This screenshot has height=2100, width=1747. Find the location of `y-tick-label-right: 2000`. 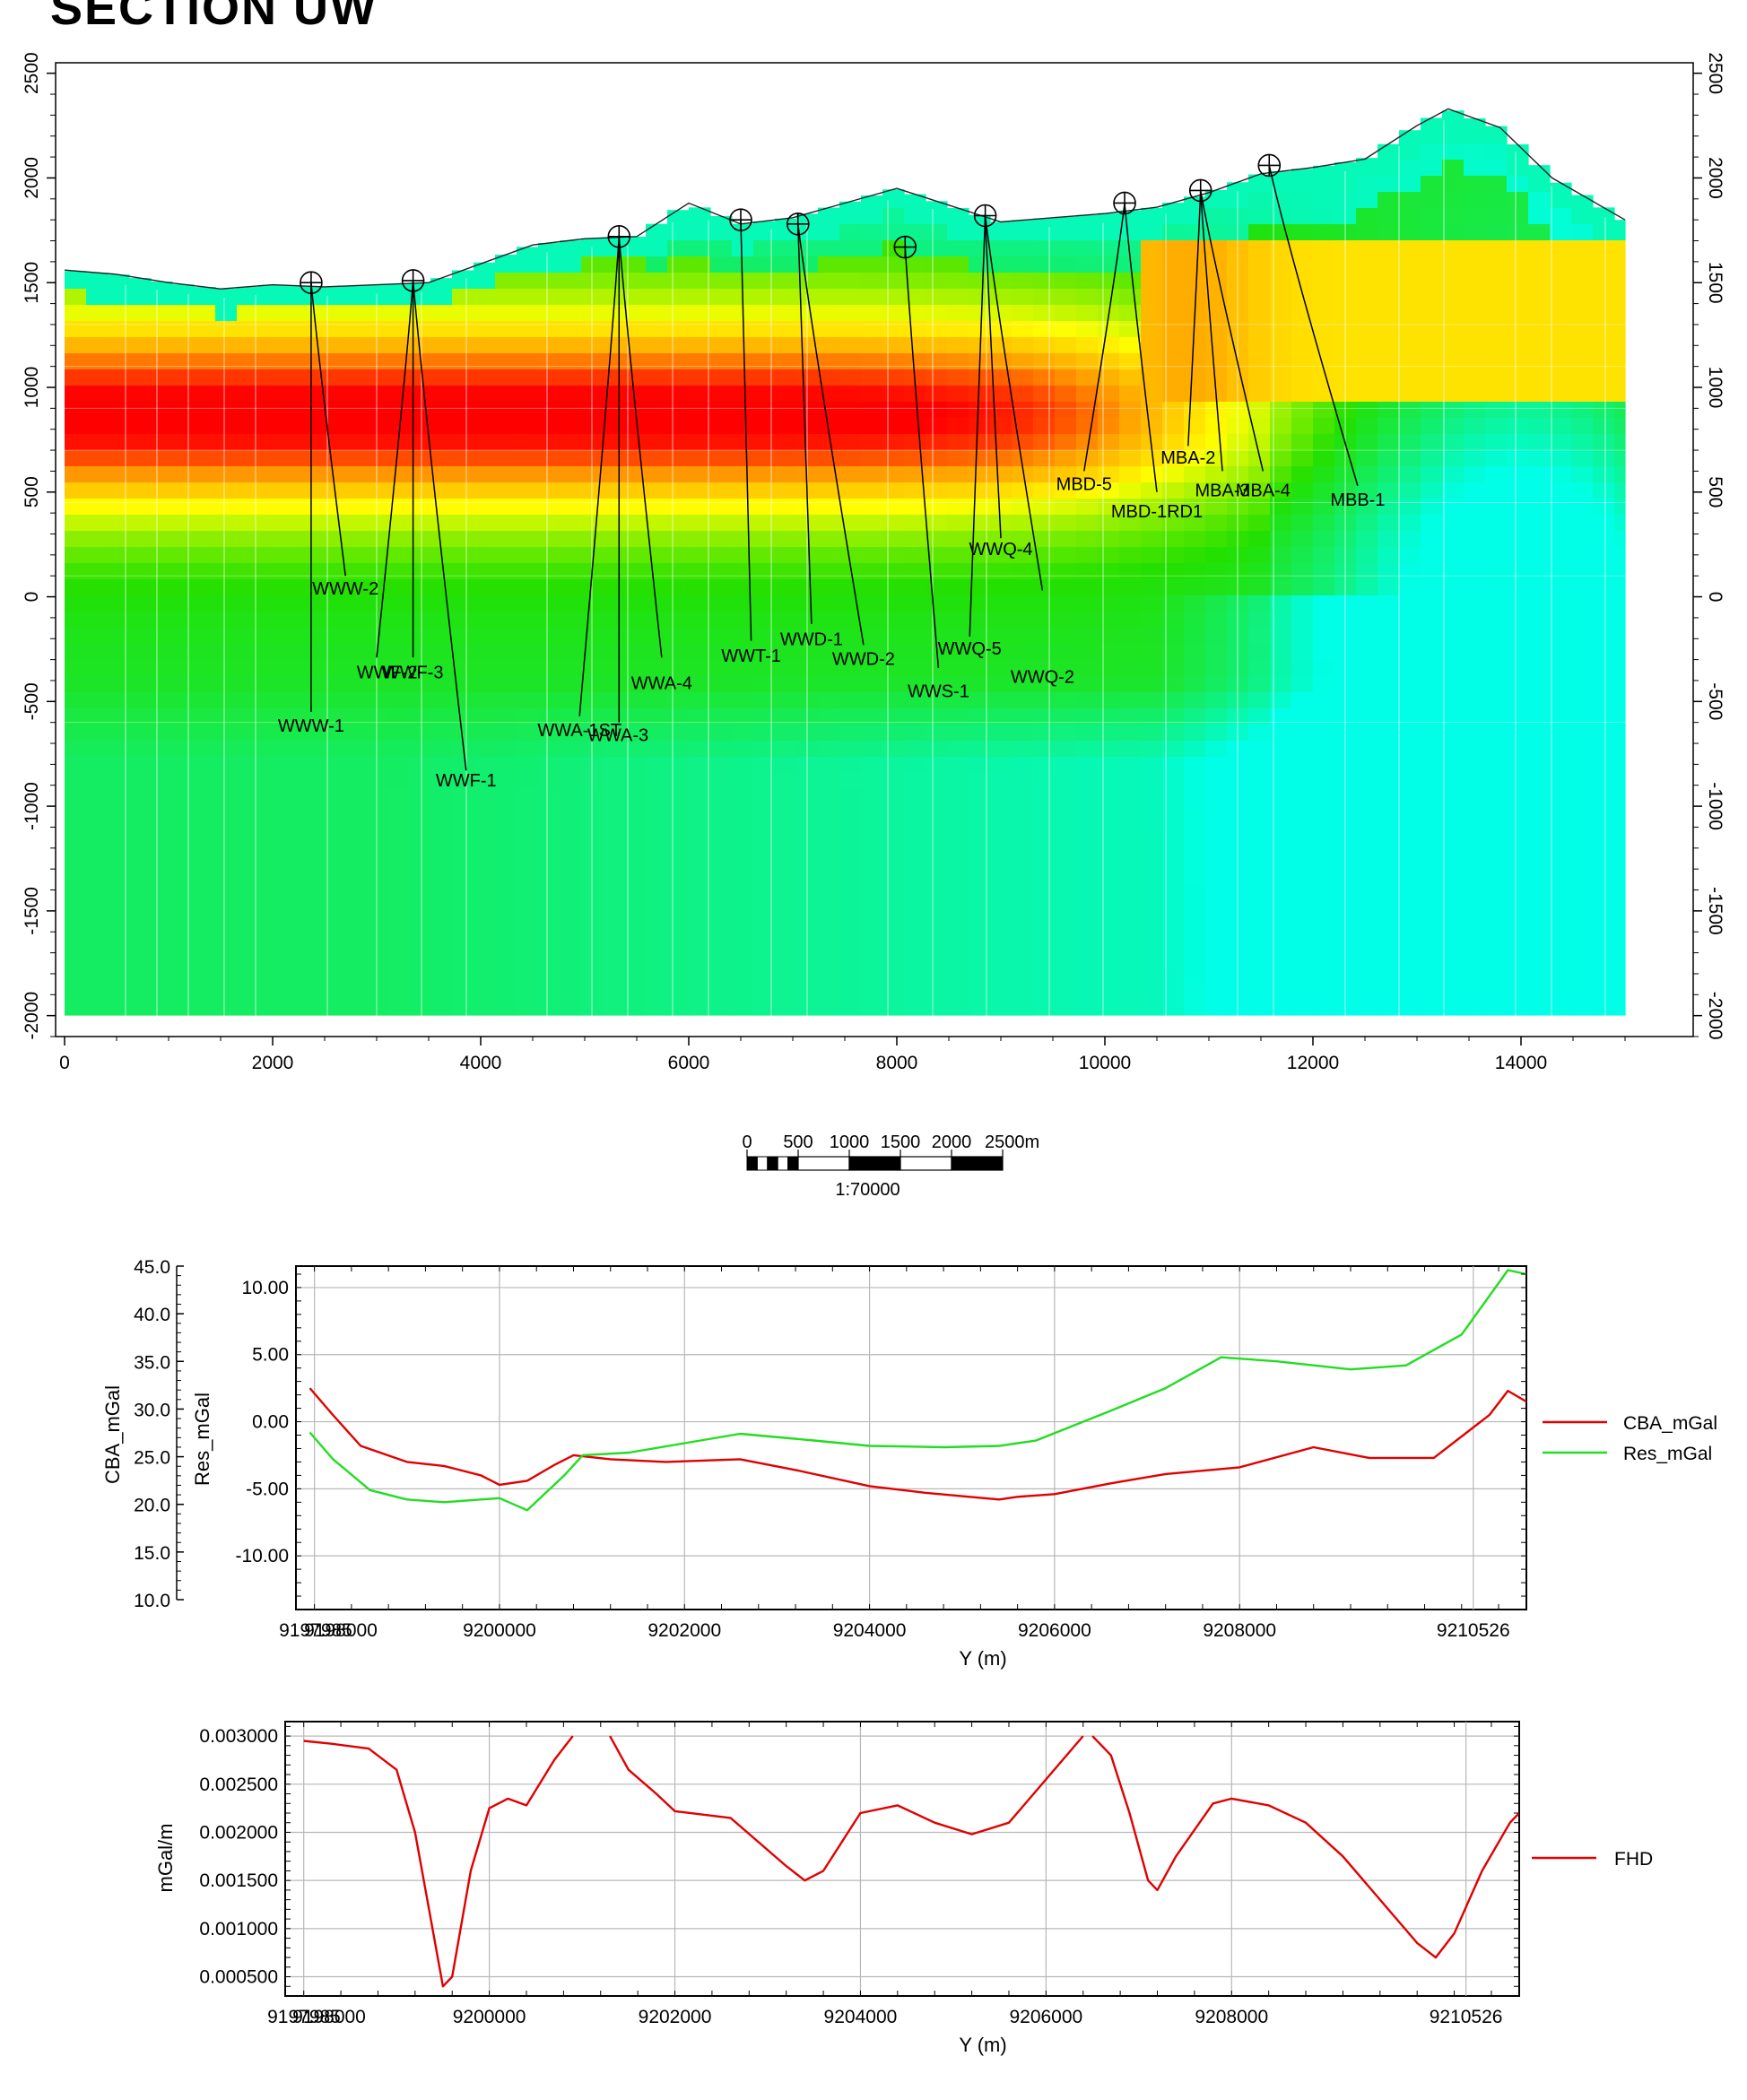

y-tick-label-right: 2000 is located at coordinates (1715, 178).